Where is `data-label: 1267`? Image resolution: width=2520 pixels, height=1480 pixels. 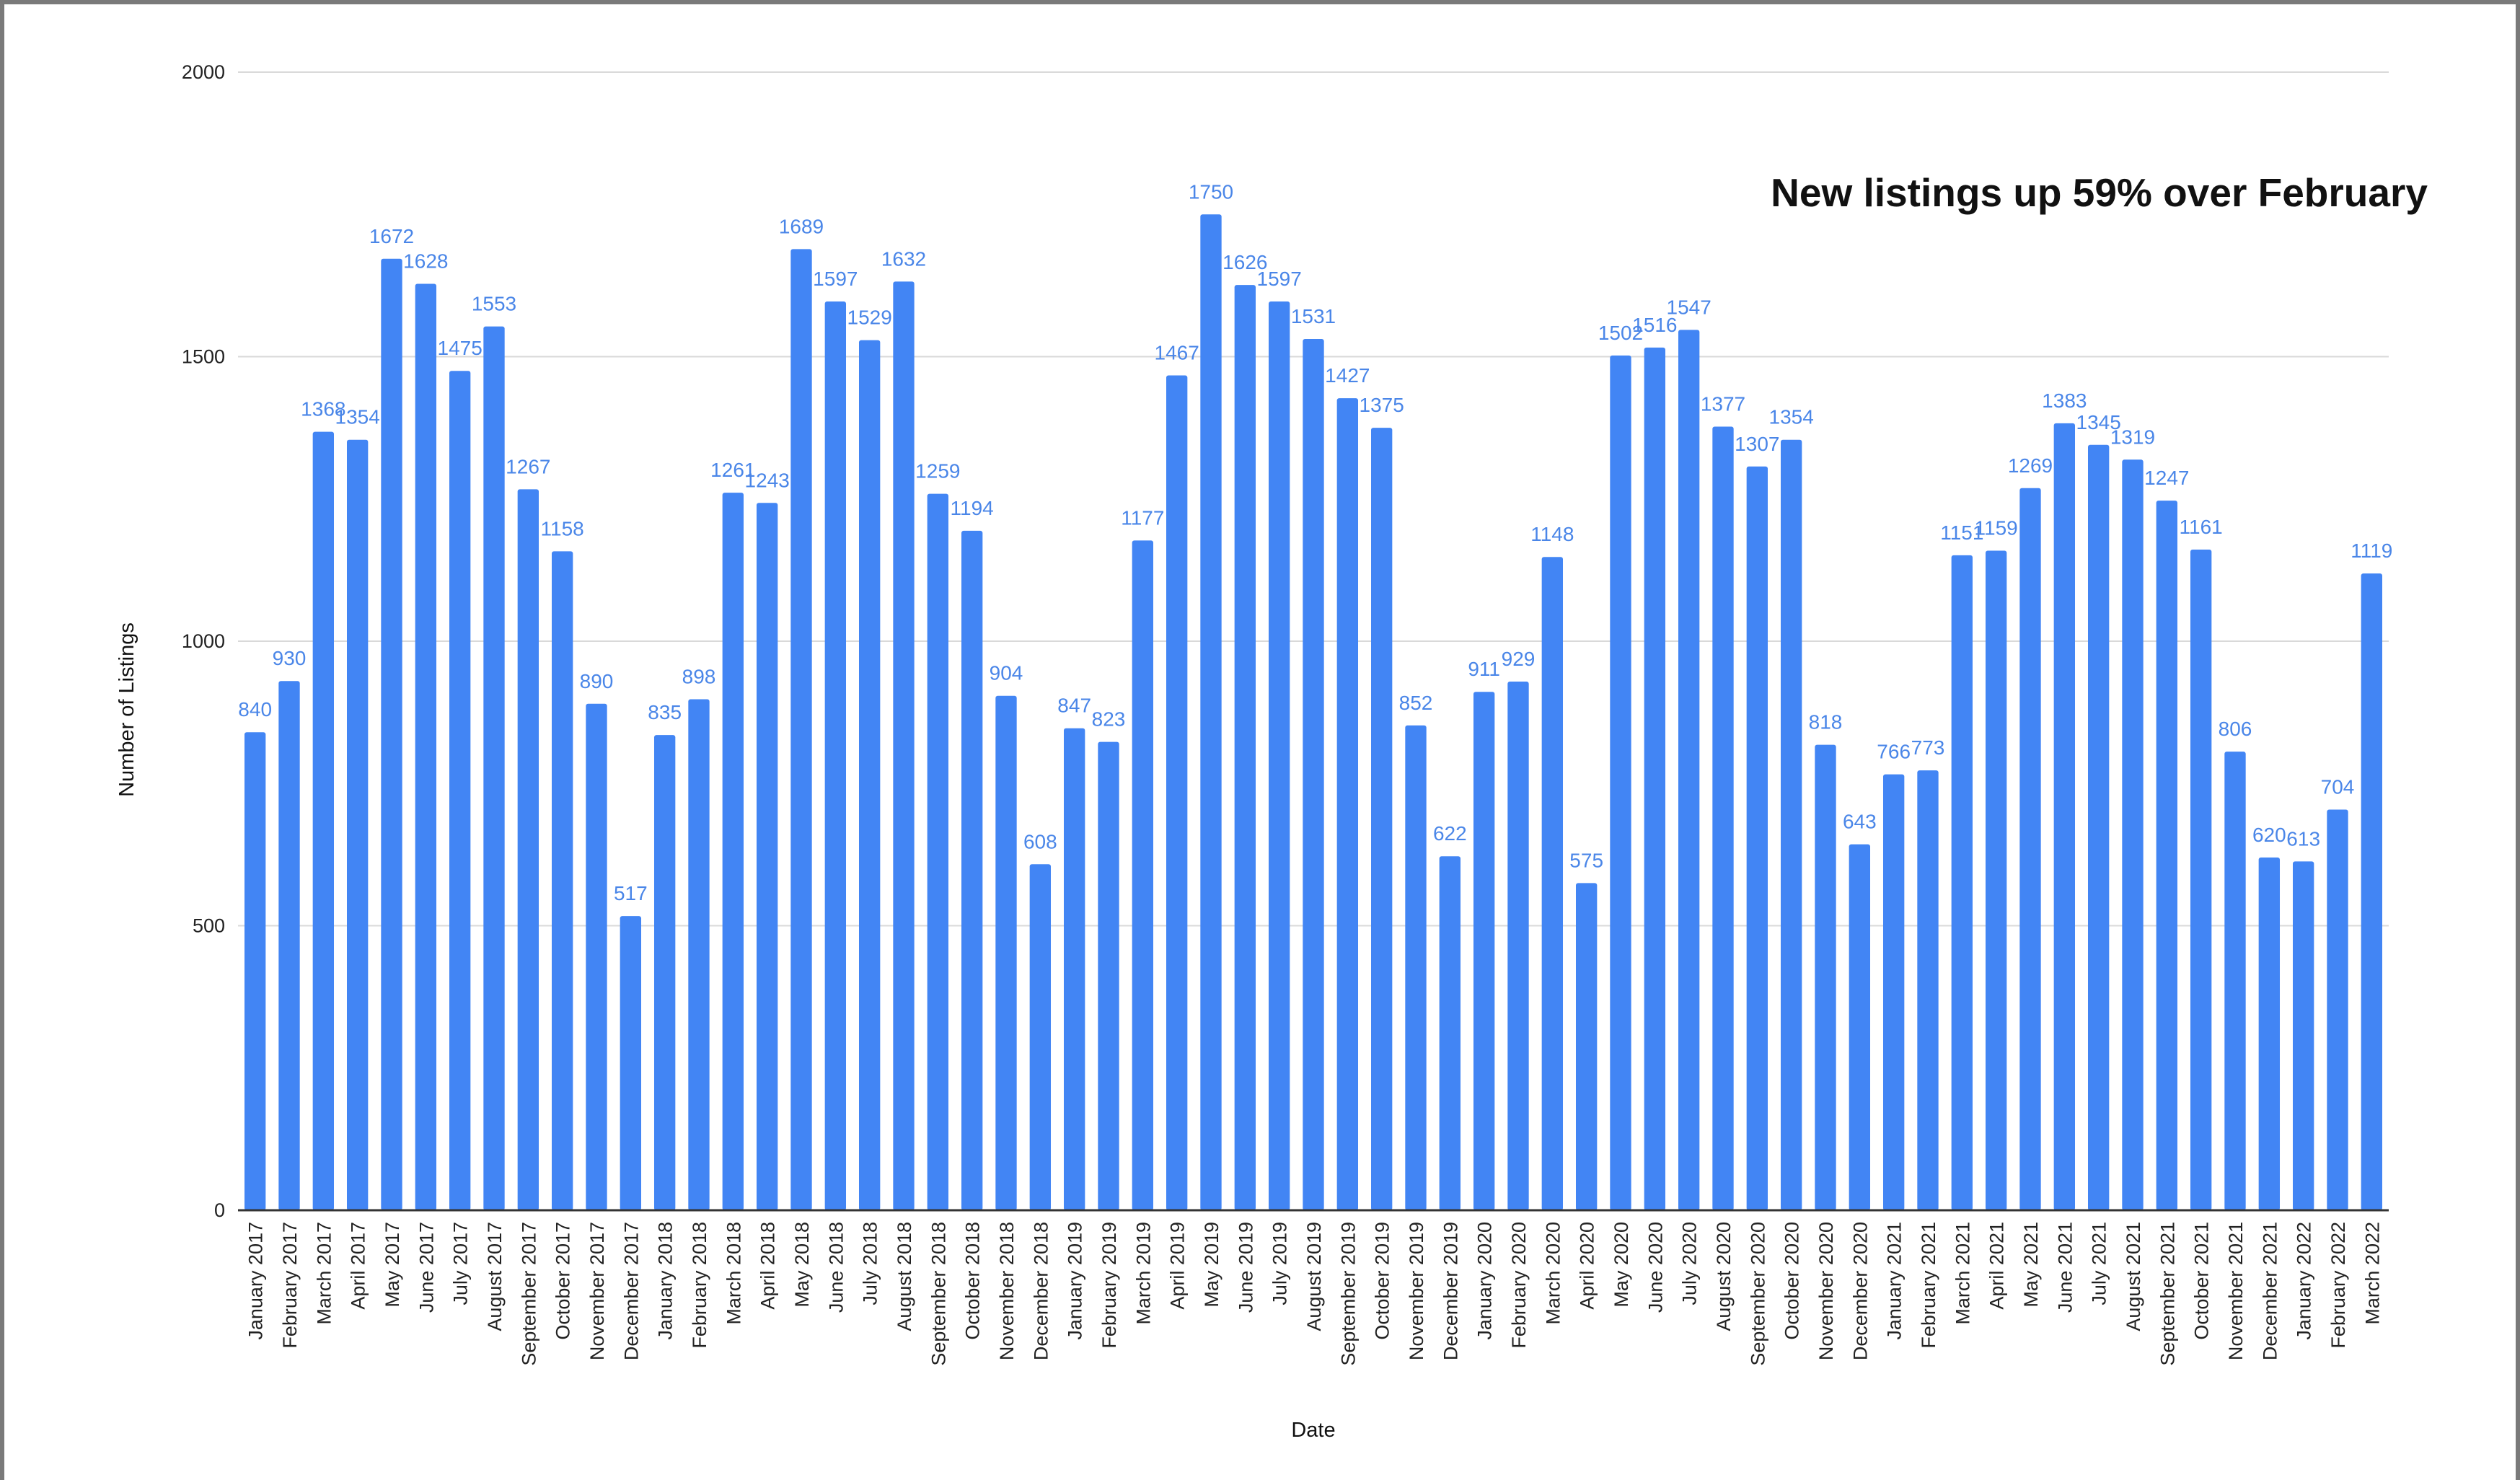
data-label: 1267 is located at coordinates (528, 466).